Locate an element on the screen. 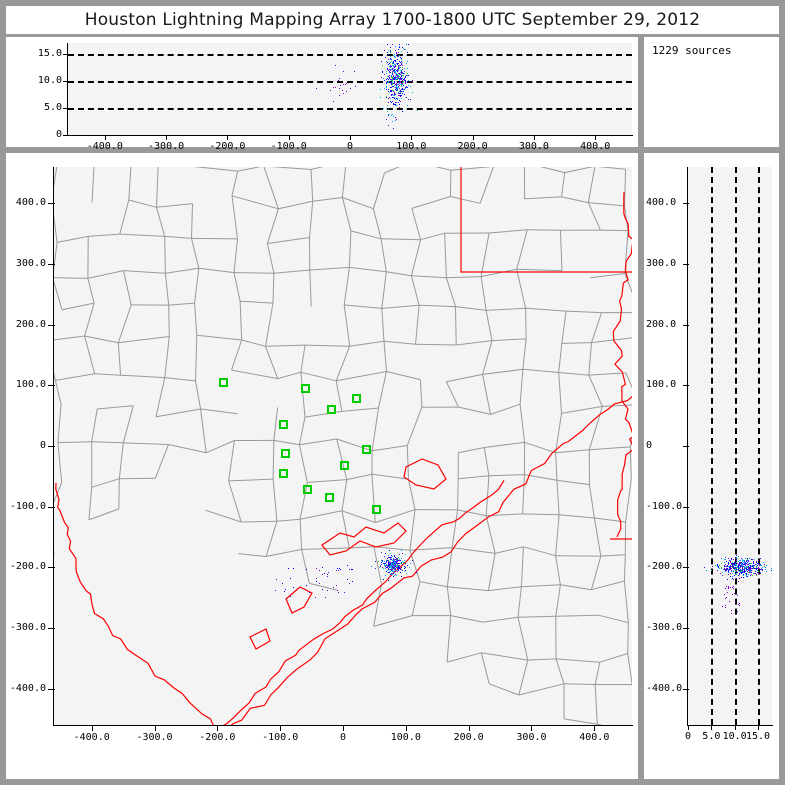  x-tick-400.0 is located at coordinates (595, 728).